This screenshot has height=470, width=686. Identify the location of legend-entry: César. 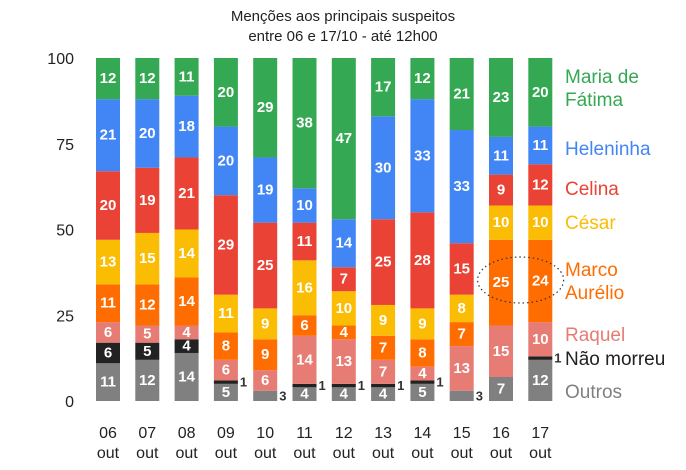
(590, 223).